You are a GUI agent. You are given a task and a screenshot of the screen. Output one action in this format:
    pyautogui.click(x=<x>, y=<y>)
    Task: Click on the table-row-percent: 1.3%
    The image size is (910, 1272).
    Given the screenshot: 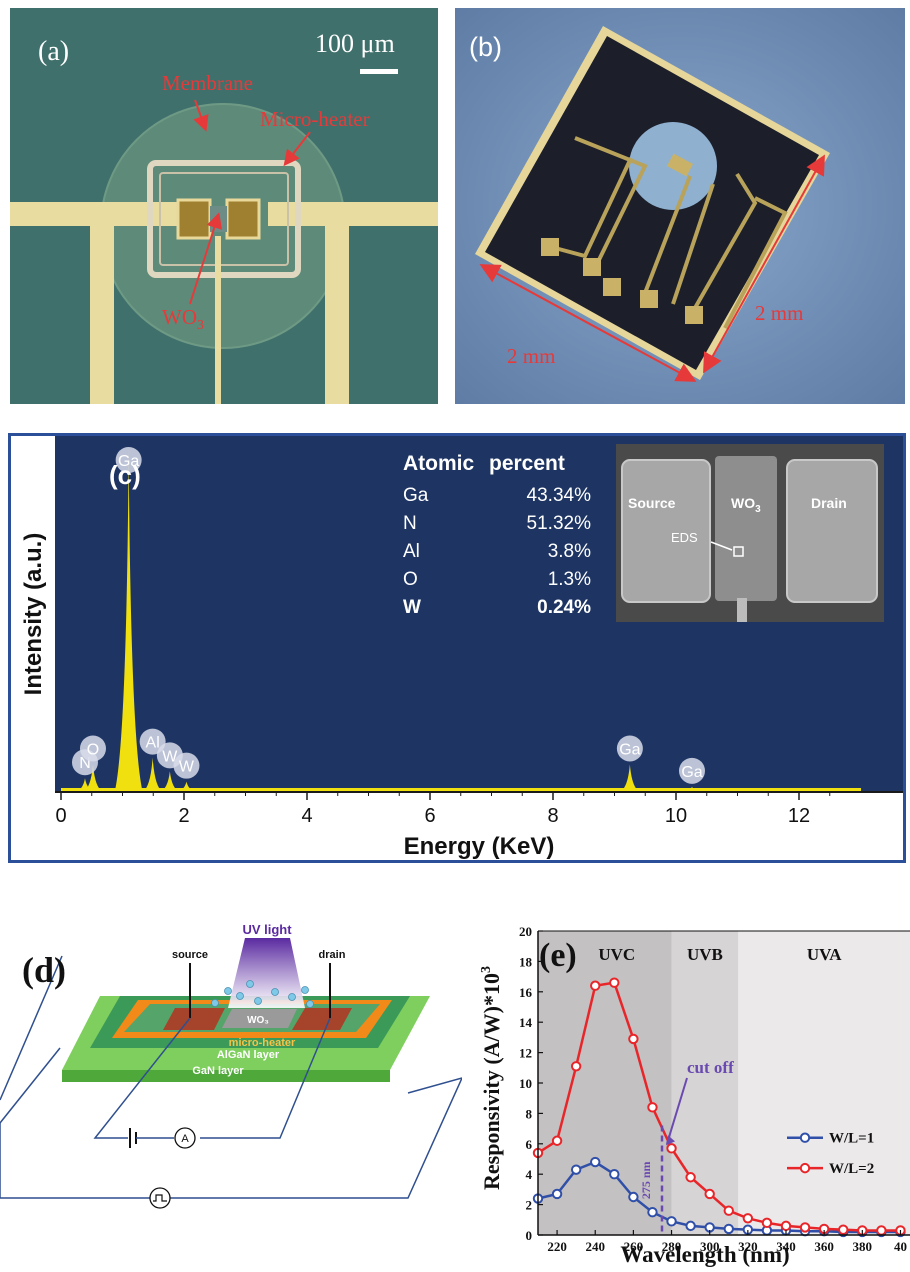 What is the action you would take?
    pyautogui.click(x=569, y=579)
    